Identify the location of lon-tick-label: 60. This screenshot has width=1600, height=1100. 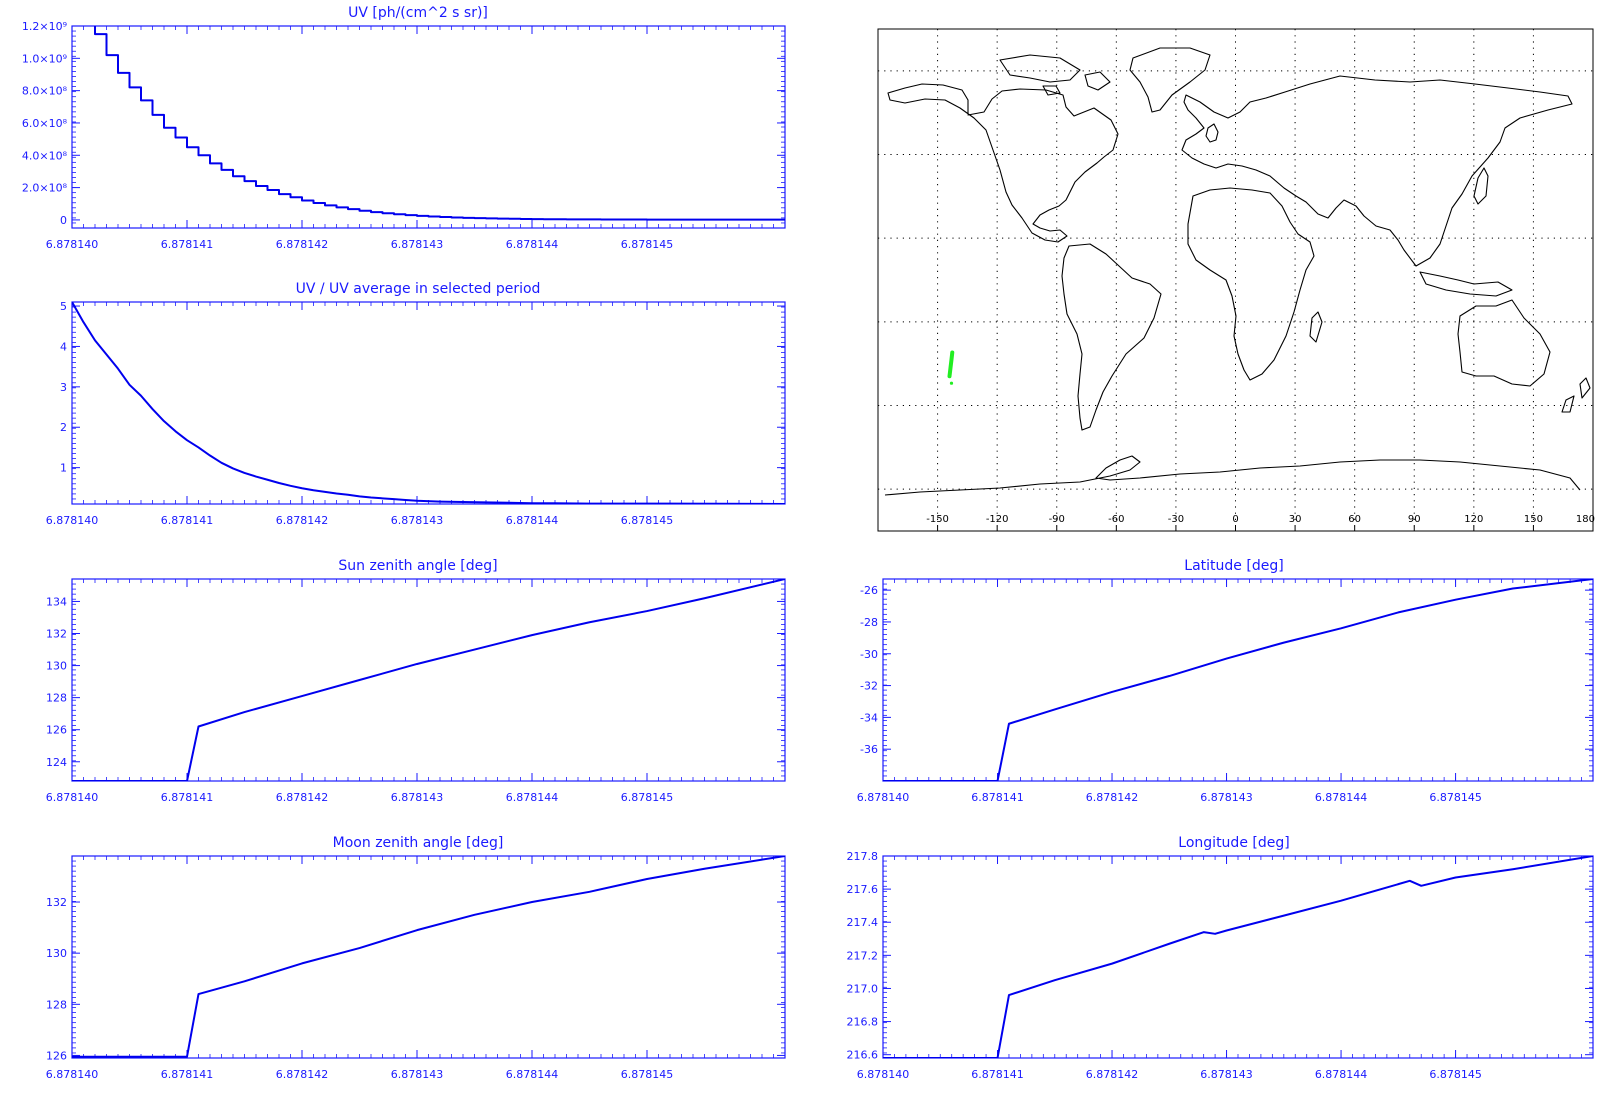
(1354, 519).